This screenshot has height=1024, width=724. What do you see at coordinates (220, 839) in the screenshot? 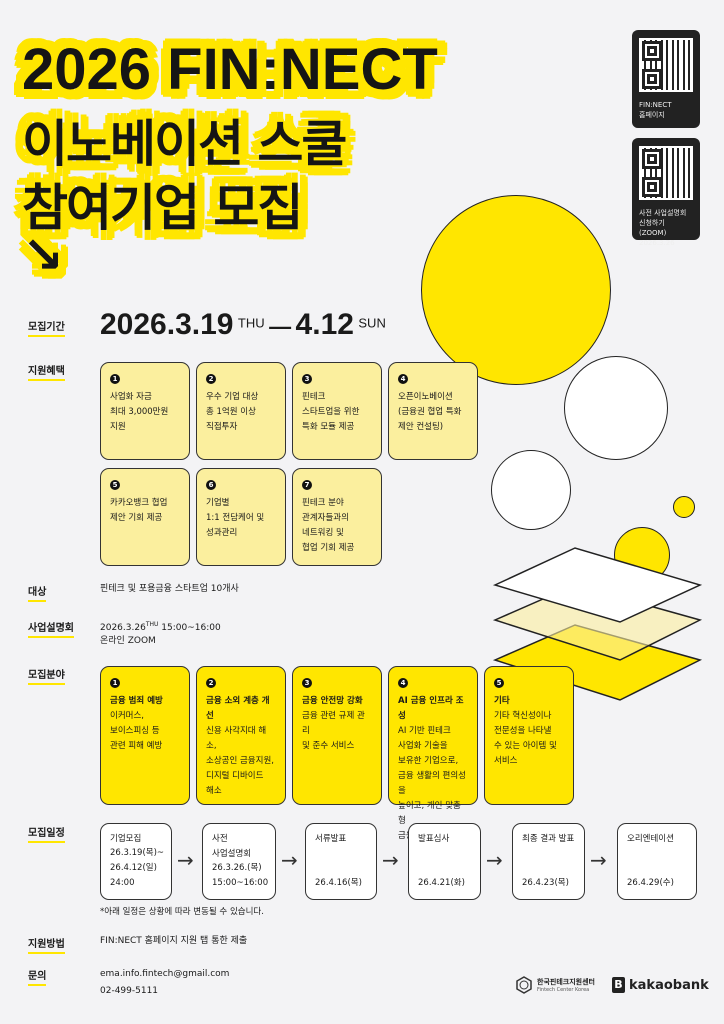
I see `schedule-step-title: 사전` at bounding box center [220, 839].